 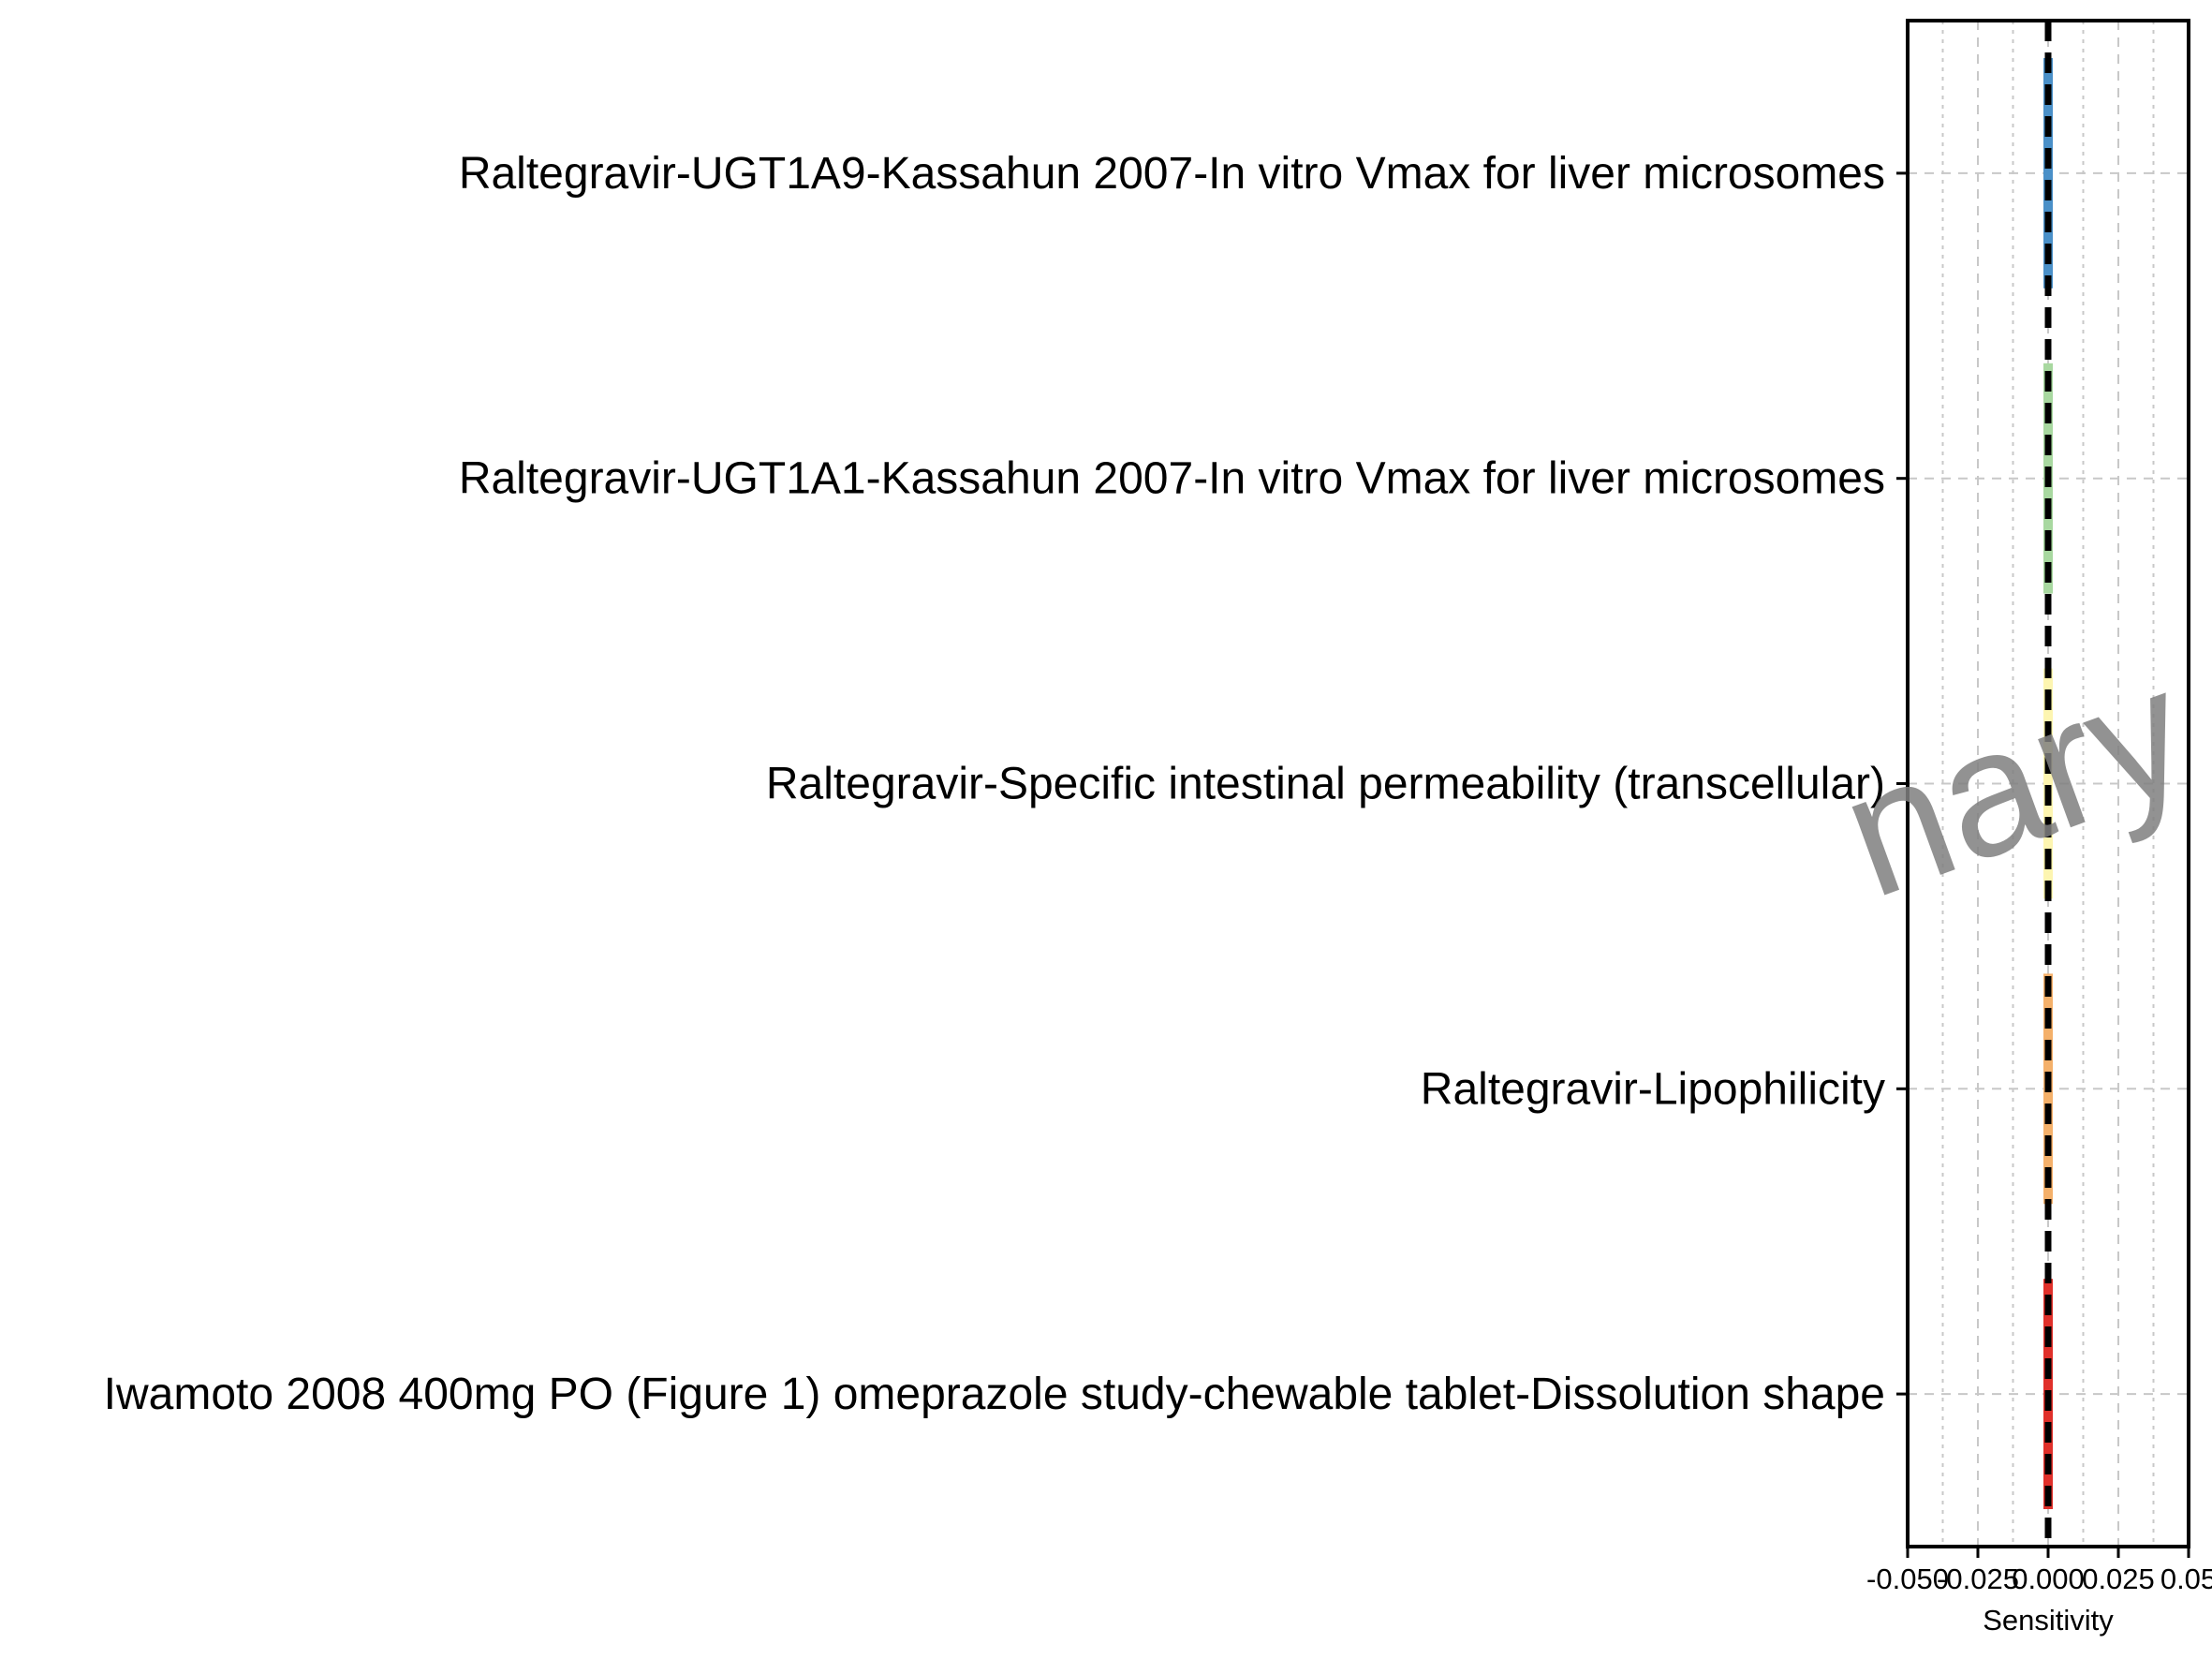 What do you see at coordinates (1978, 1579) in the screenshot?
I see `x-tick-label: -0.025` at bounding box center [1978, 1579].